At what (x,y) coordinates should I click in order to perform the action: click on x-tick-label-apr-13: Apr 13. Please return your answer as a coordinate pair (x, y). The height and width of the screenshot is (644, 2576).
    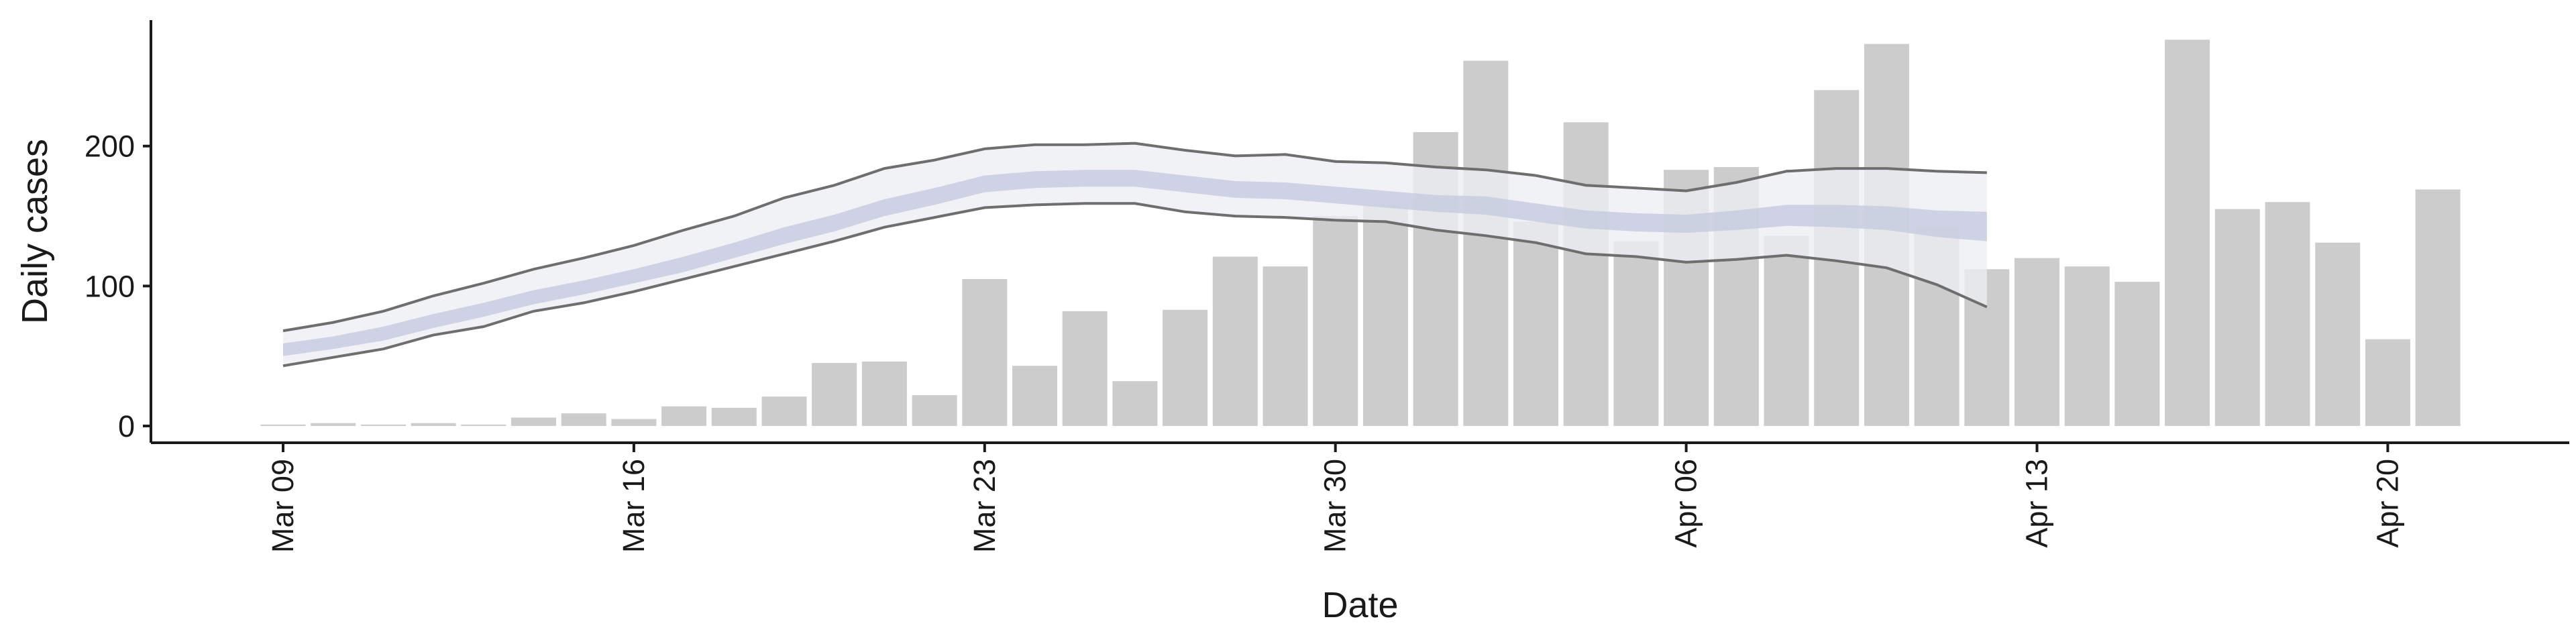
    Looking at the image, I should click on (2037, 503).